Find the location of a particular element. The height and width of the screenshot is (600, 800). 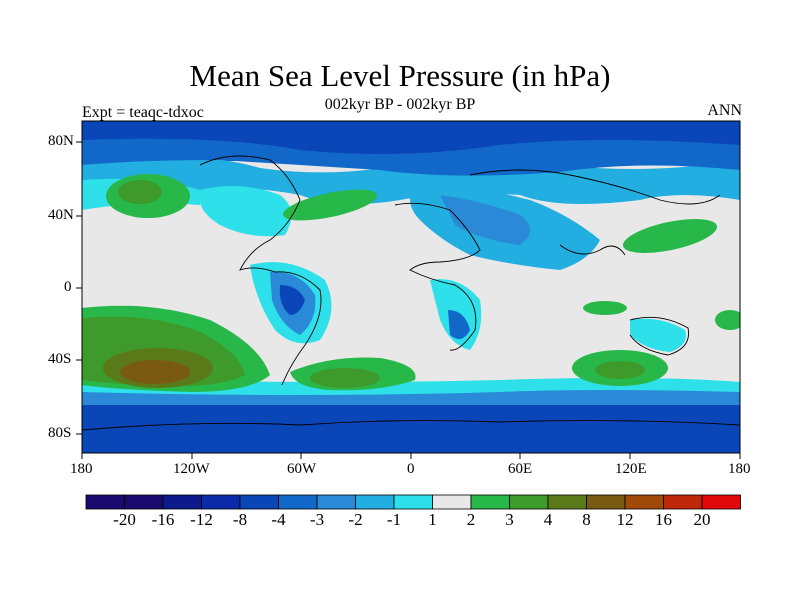

sa-olive is located at coordinates (345, 378).